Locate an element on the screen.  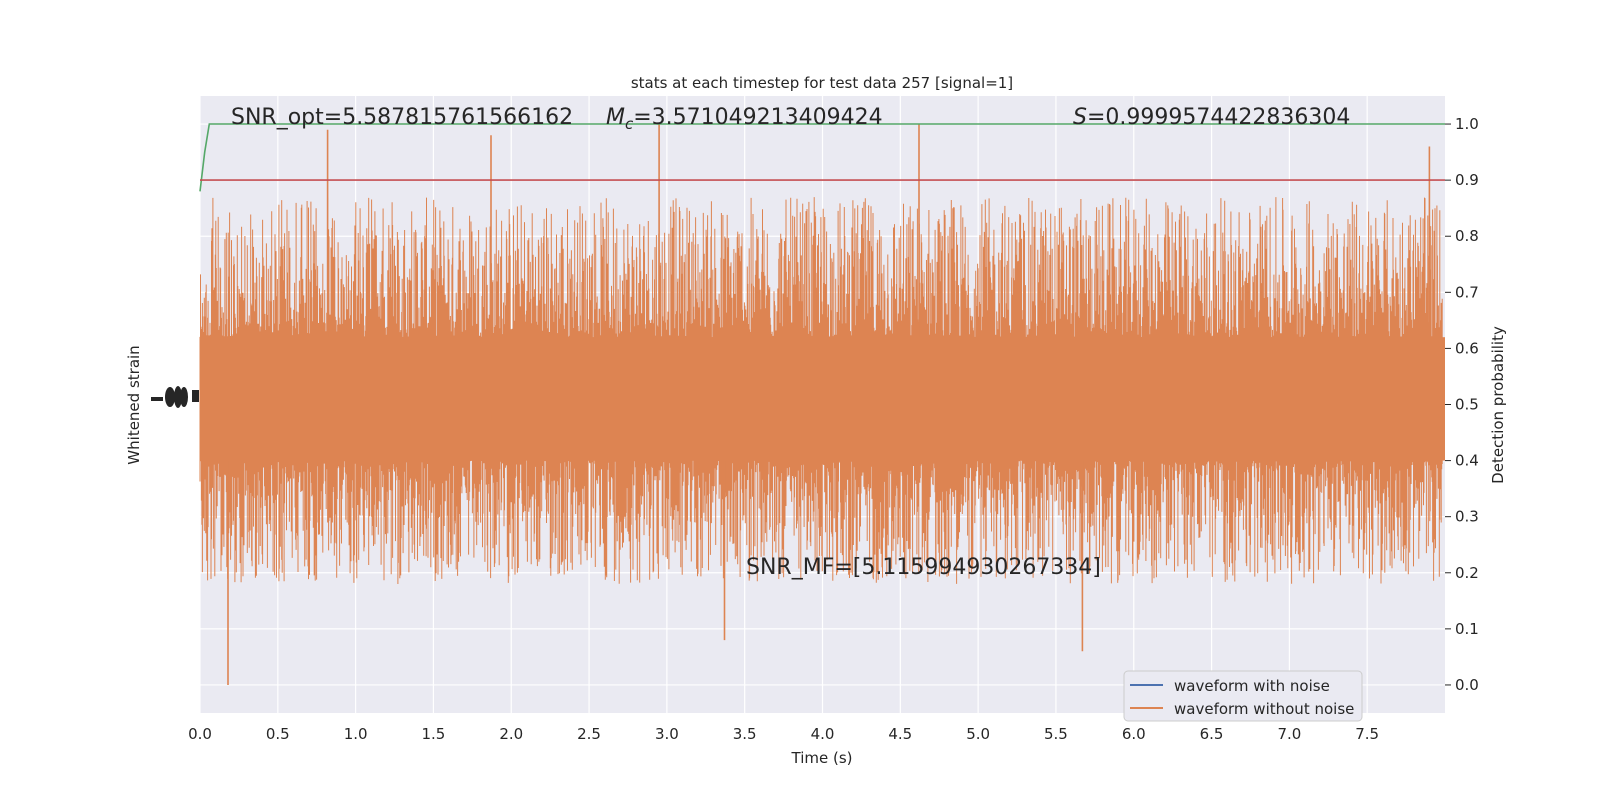
y-tick-label: 0.0 is located at coordinates (1467, 685).